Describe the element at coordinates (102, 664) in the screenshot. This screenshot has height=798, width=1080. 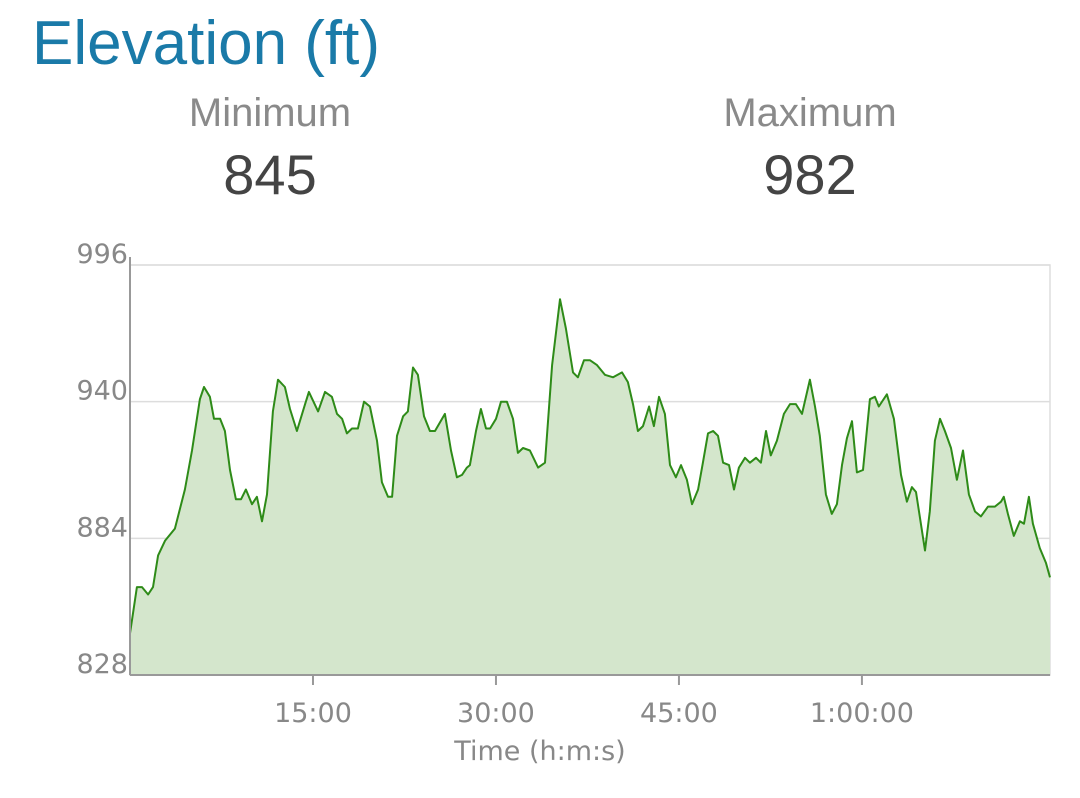
I see `y-tick-label: 828` at that location.